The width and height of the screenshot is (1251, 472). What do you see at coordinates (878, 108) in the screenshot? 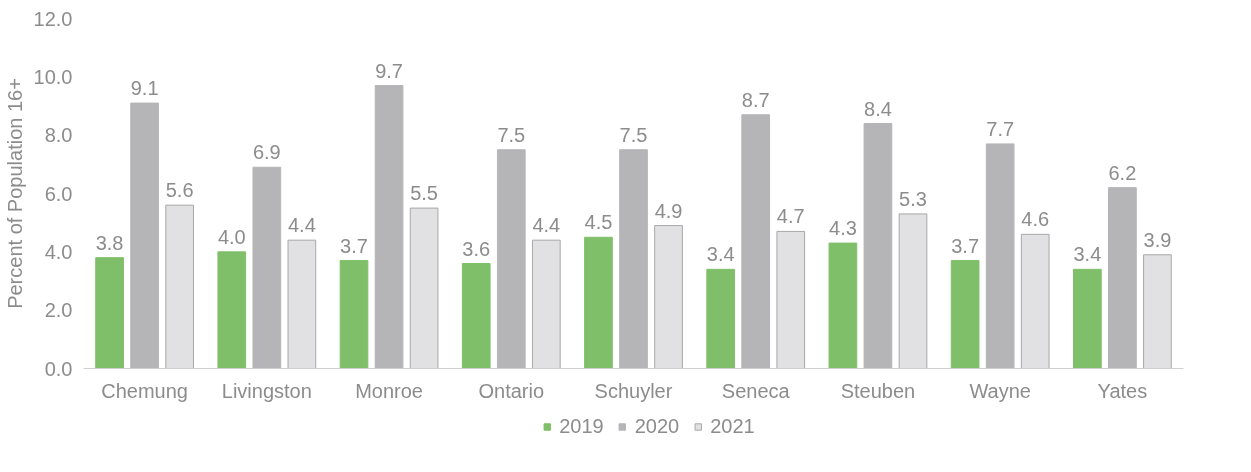
I see `data-label: 8.4` at bounding box center [878, 108].